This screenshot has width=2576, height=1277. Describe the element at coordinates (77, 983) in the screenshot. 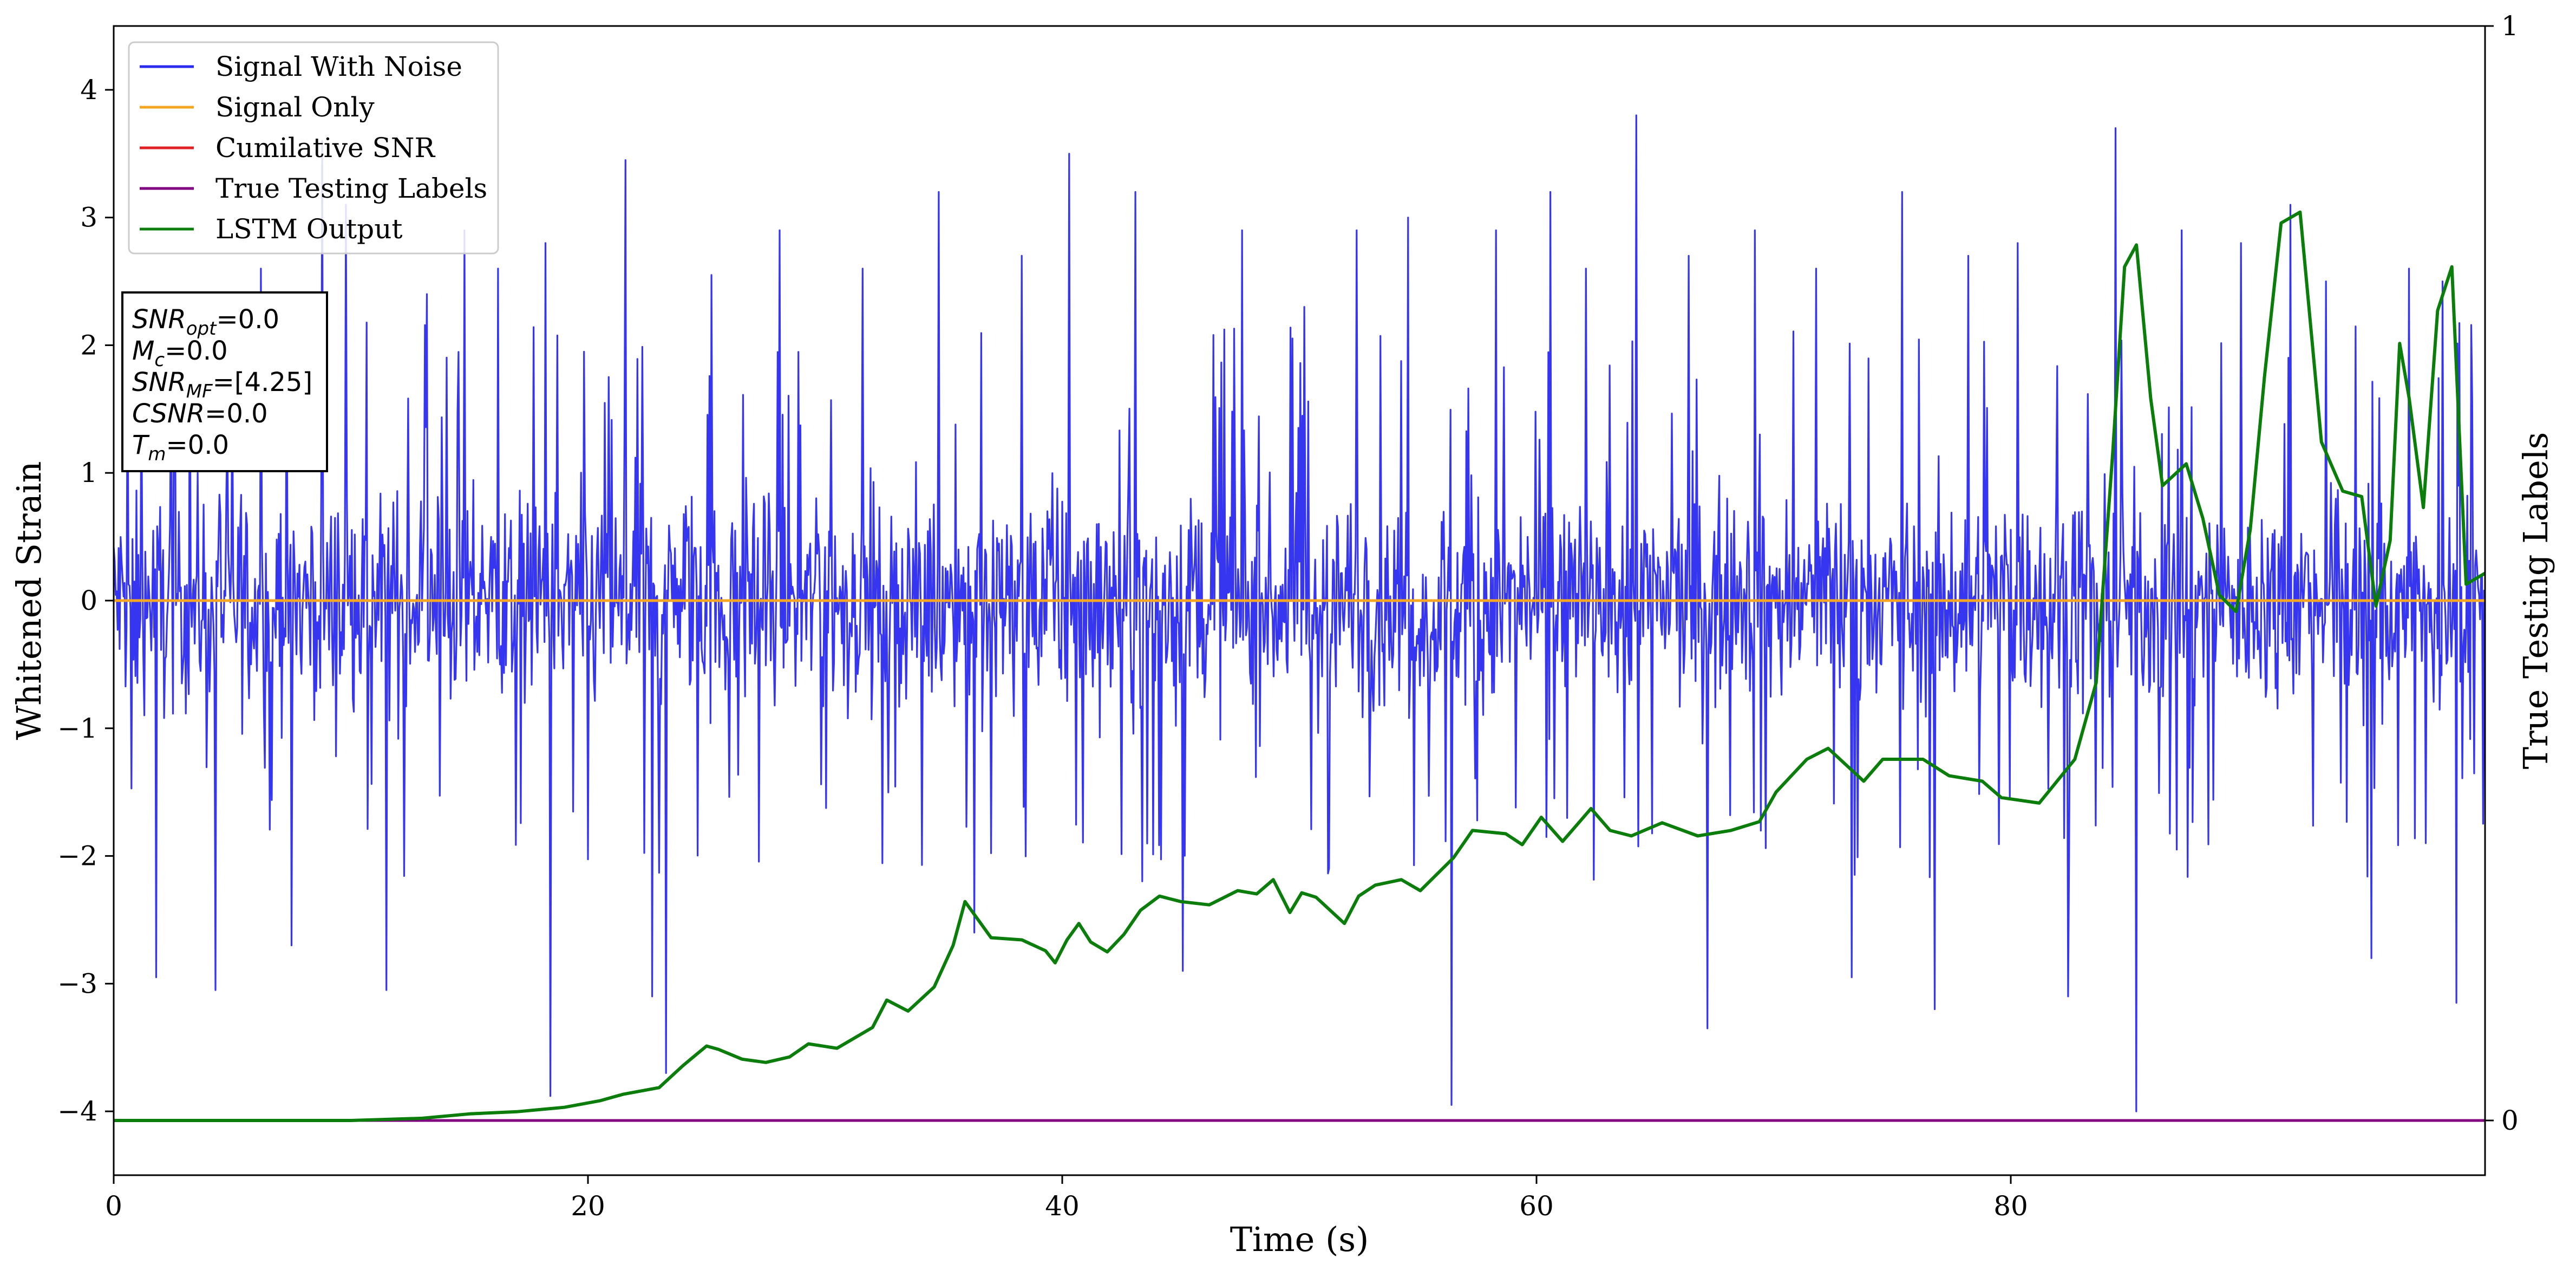

I see `y-tick-label-1: −3` at that location.